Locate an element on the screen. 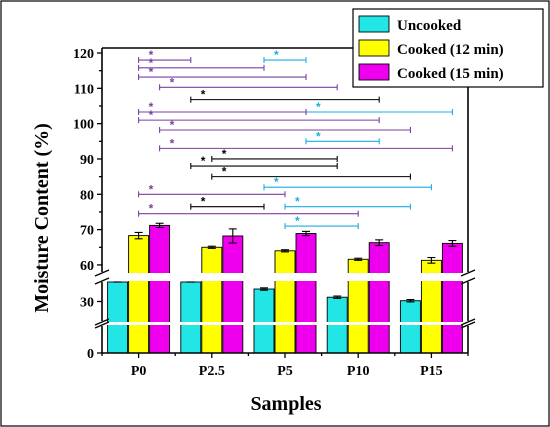  x-tick-label: P0 is located at coordinates (139, 371).